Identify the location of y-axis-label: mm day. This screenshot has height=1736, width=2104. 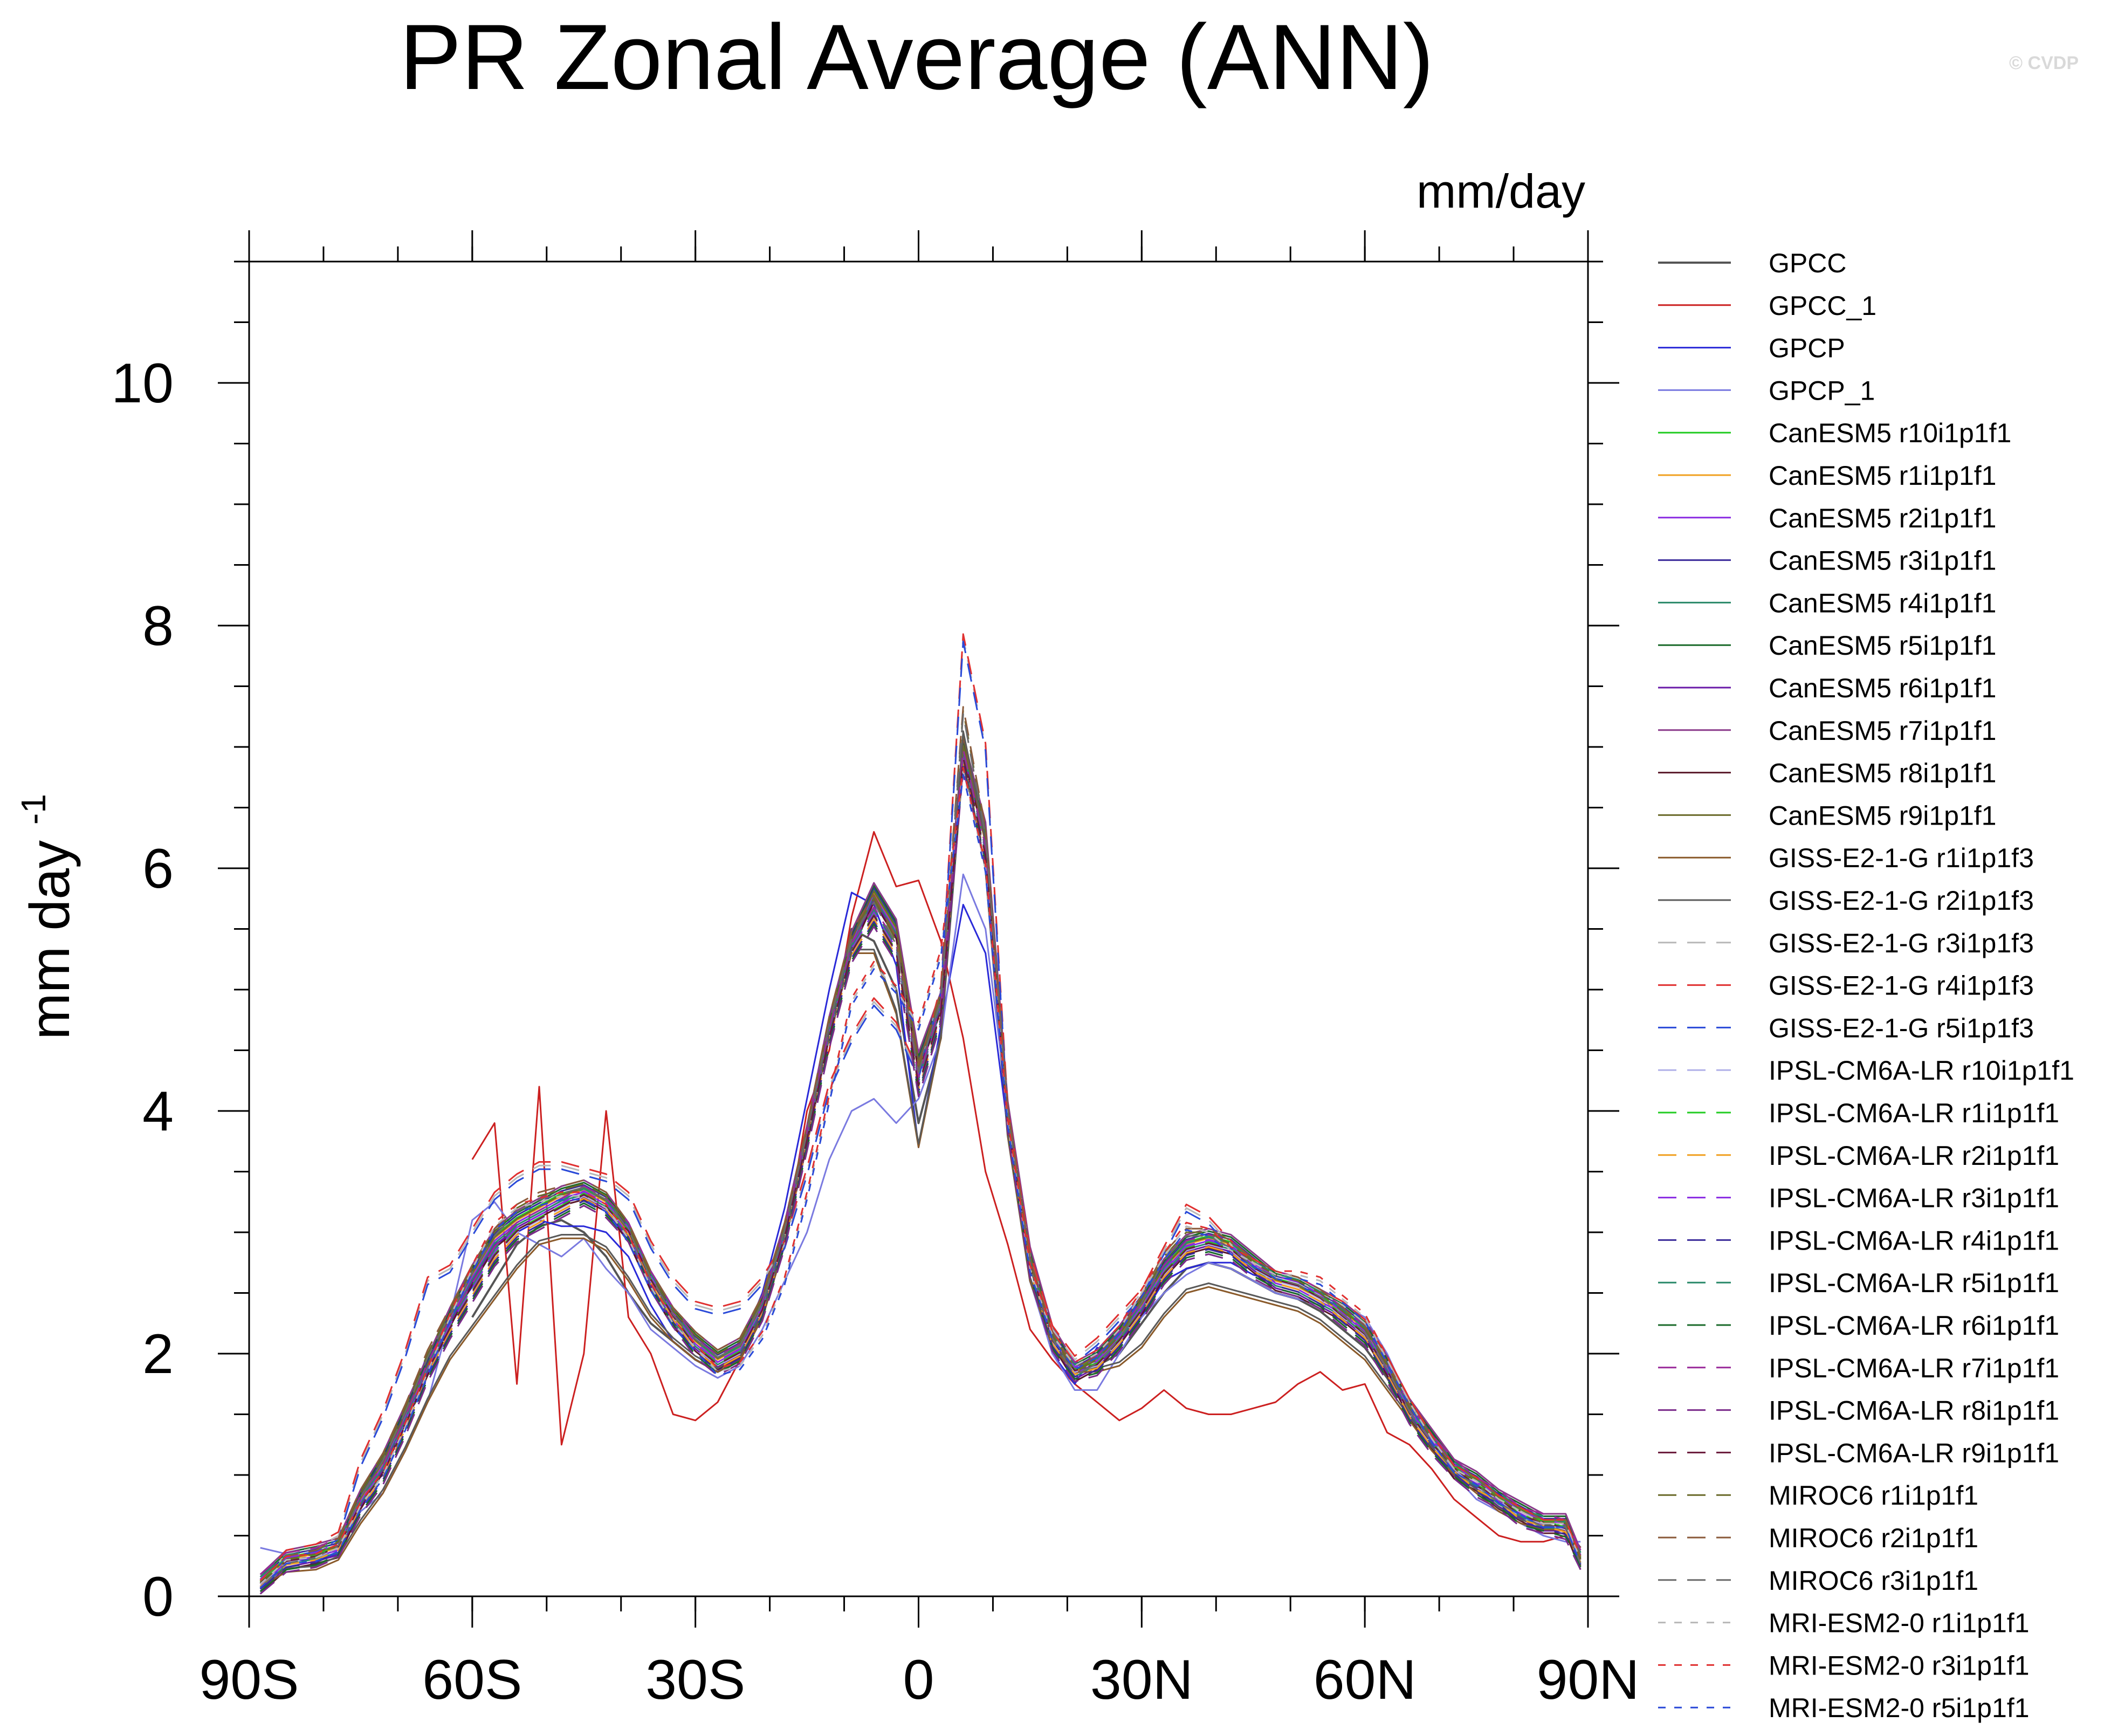
(50, 940).